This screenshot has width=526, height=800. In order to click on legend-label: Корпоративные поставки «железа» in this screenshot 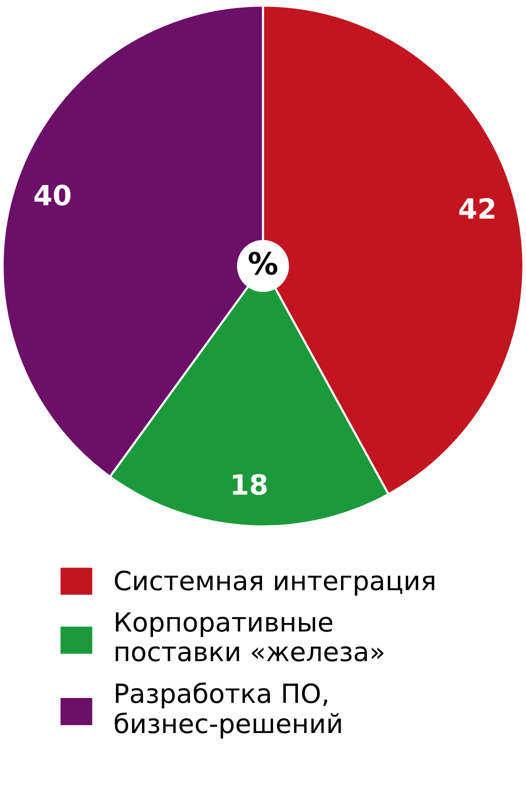, I will do `click(250, 637)`.